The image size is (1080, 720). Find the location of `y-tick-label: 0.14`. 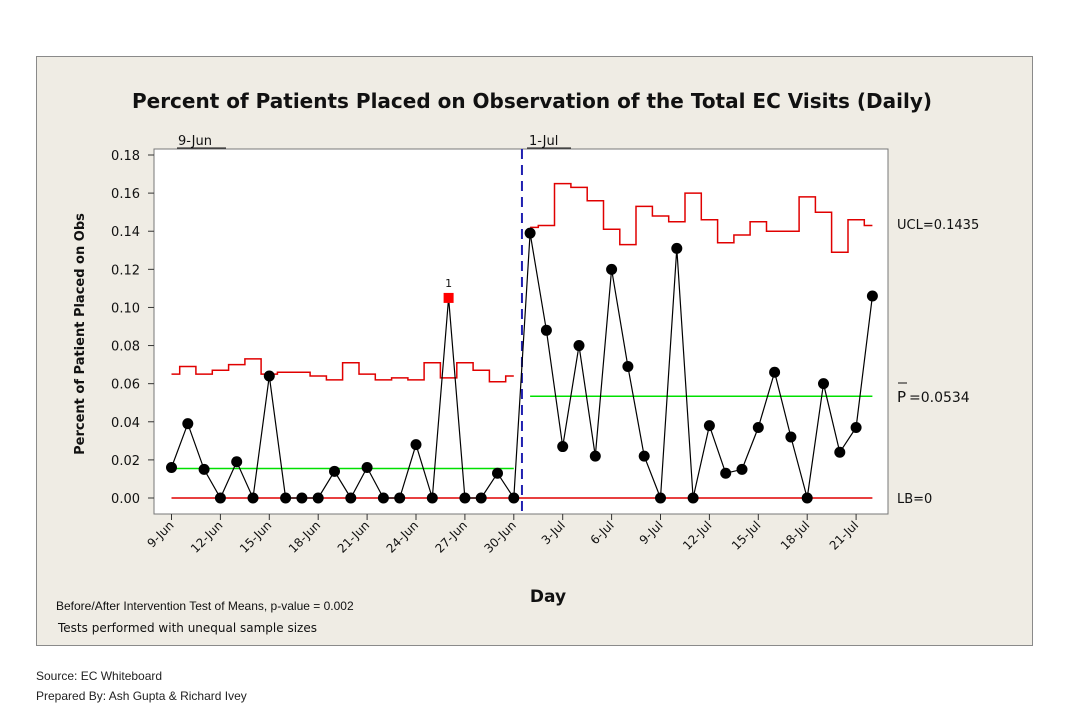

y-tick-label: 0.14 is located at coordinates (125, 232).